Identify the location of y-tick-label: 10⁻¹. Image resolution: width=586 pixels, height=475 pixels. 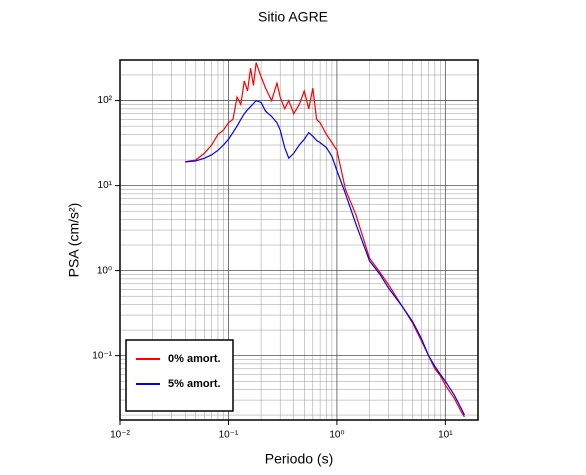
(102, 355).